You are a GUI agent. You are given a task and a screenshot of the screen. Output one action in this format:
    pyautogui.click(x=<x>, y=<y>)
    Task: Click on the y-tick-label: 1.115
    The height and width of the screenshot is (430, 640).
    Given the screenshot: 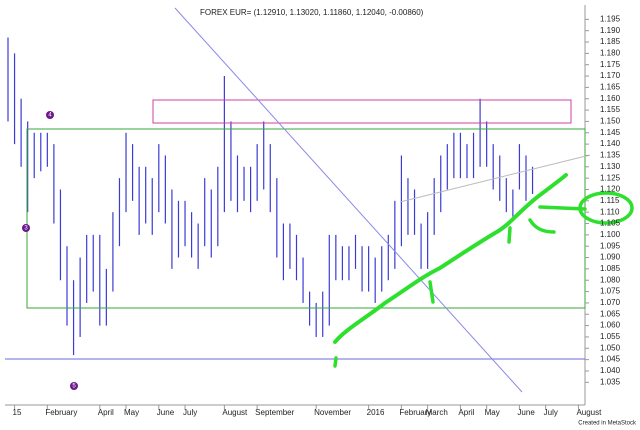 What is the action you would take?
    pyautogui.click(x=610, y=200)
    